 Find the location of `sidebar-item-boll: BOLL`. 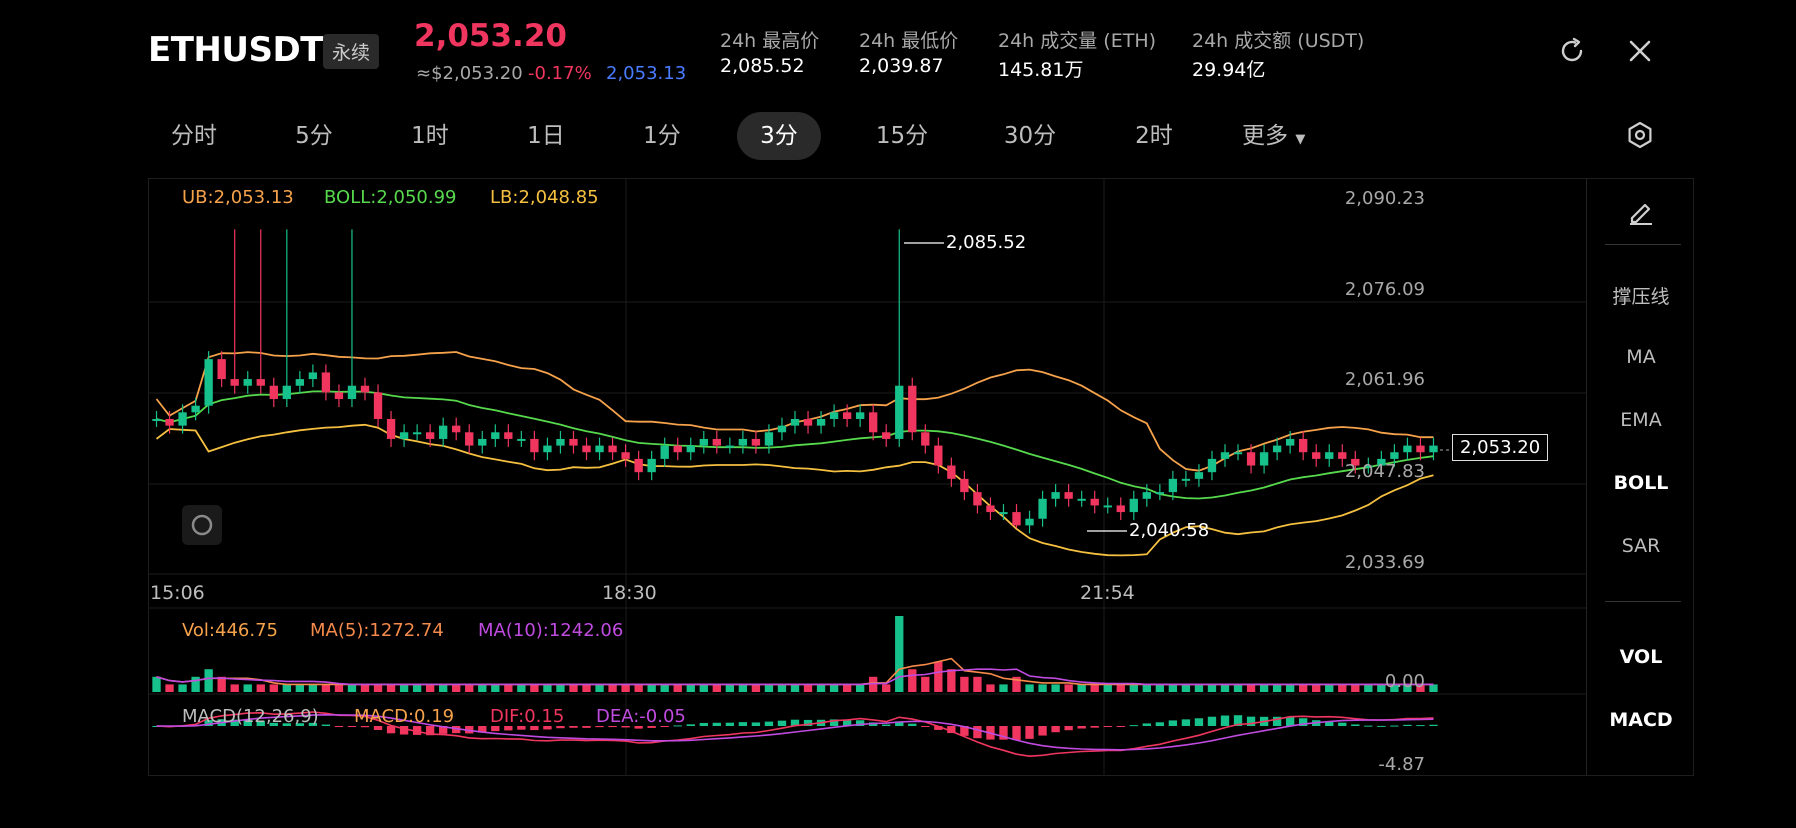

sidebar-item-boll: BOLL is located at coordinates (1641, 483).